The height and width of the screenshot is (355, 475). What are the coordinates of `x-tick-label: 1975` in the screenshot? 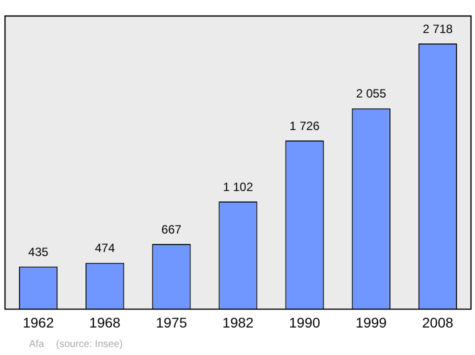 It's located at (172, 322).